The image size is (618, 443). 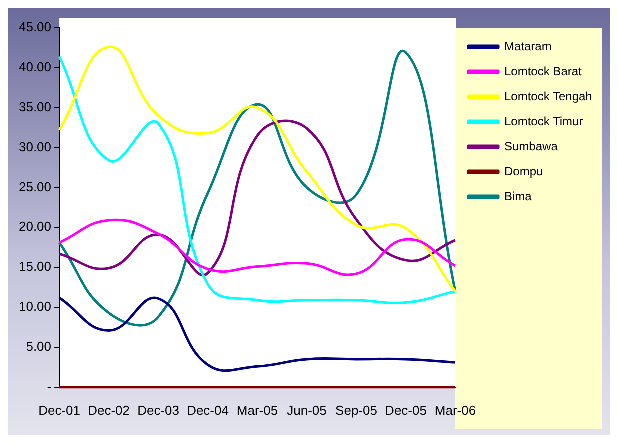 I want to click on y-tick-label: 30.00, so click(x=35, y=146).